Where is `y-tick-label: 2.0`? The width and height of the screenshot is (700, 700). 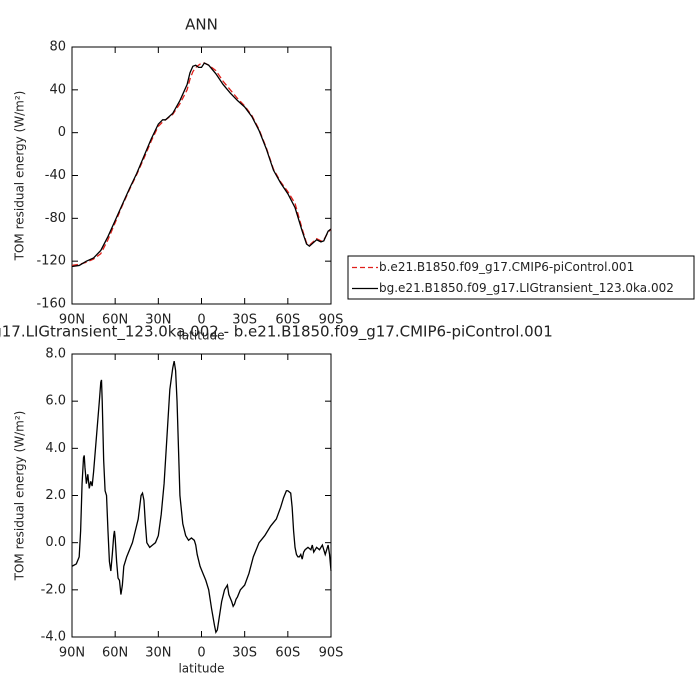
y-tick-label: 2.0 is located at coordinates (55, 495).